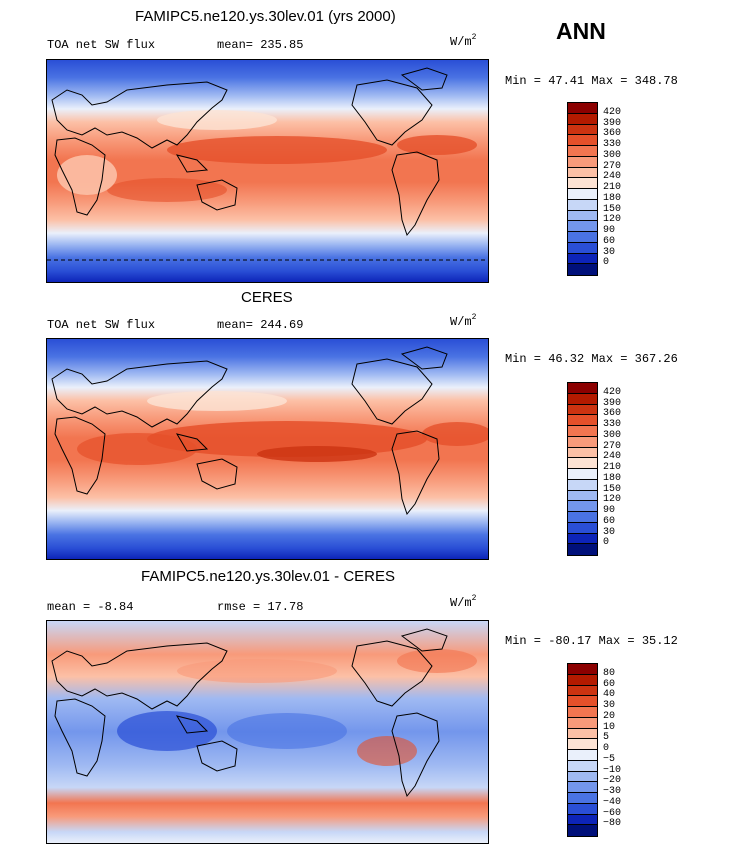 The width and height of the screenshot is (733, 852). What do you see at coordinates (101, 325) in the screenshot?
I see `panel2-variable-label: TOA net SW flux` at bounding box center [101, 325].